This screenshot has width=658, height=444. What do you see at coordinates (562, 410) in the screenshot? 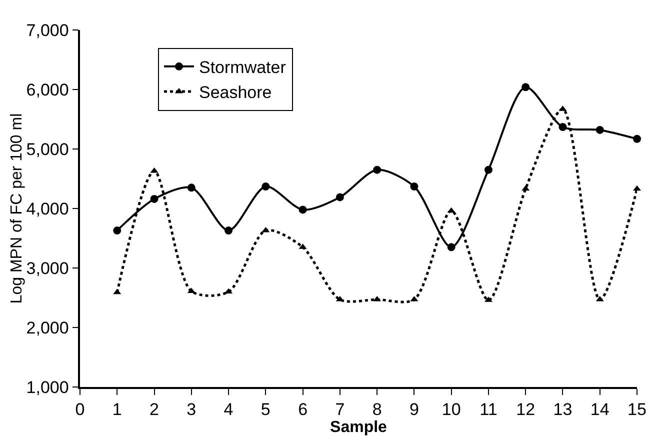
I see `x-tick-label: 13` at bounding box center [562, 410].